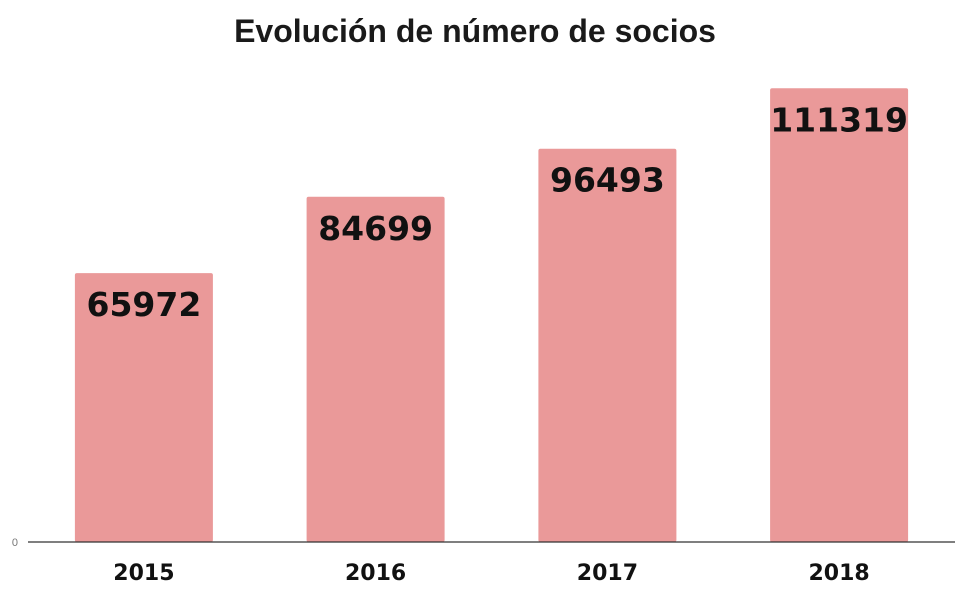 The image size is (964, 604). I want to click on x-tick-label-2016: 2016, so click(375, 573).